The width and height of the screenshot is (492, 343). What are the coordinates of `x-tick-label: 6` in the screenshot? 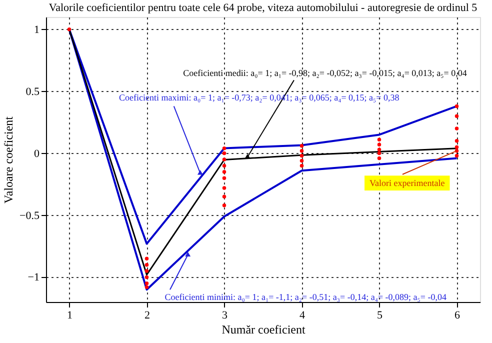 It's located at (457, 316).